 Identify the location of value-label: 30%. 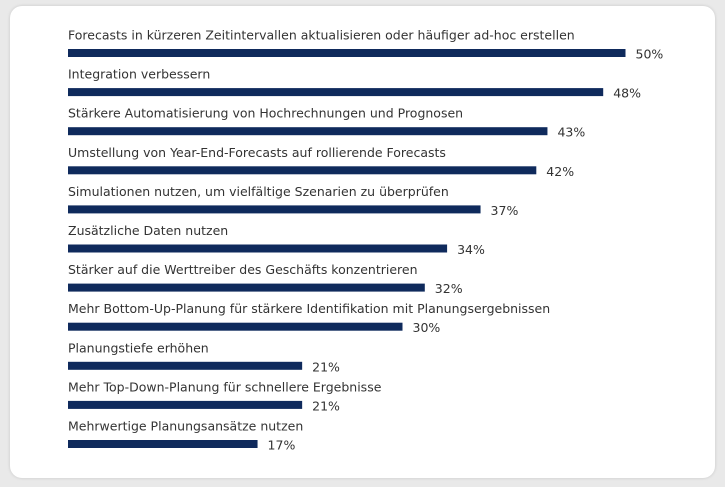
(427, 327).